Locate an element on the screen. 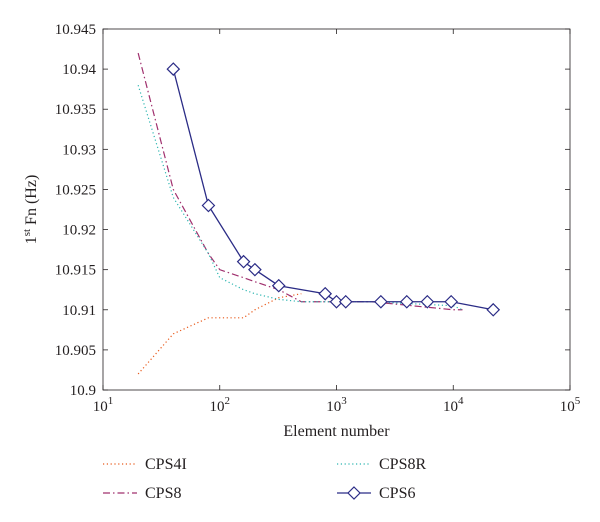 The height and width of the screenshot is (522, 600). y-tick-label: 10.915 is located at coordinates (75, 271).